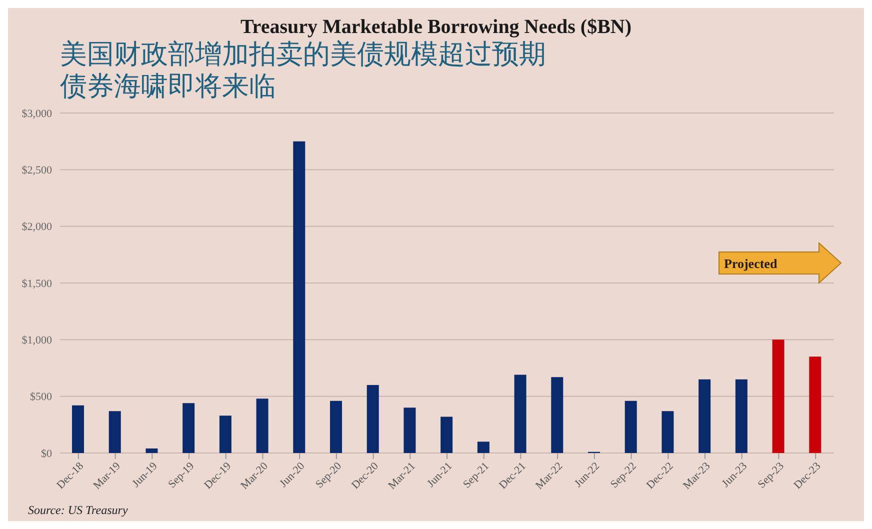 The height and width of the screenshot is (529, 872). Describe the element at coordinates (37, 340) in the screenshot. I see `y-tick-label: $1,000` at that location.